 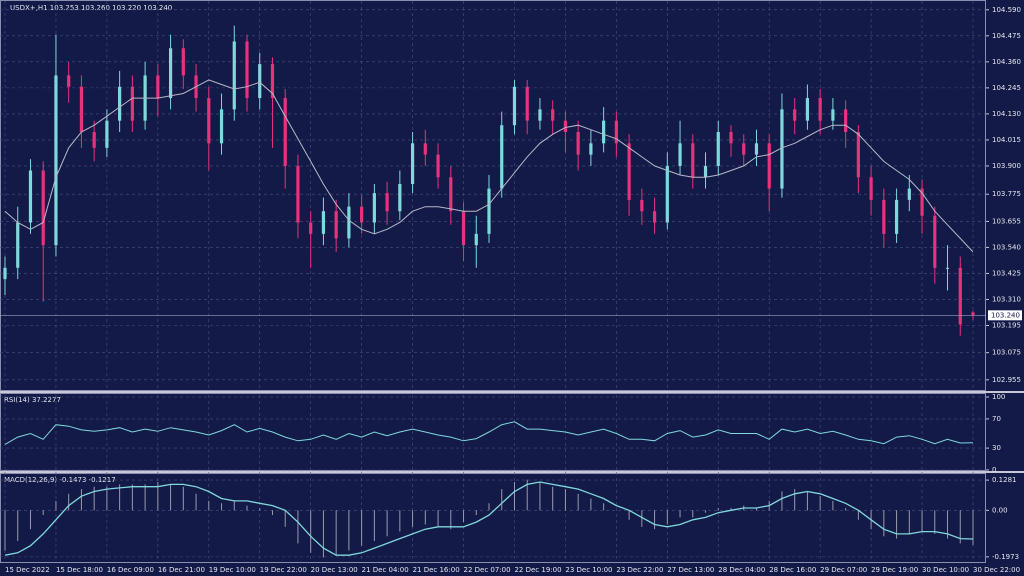 What do you see at coordinates (1006, 88) in the screenshot?
I see `y-tick-label: 104.245` at bounding box center [1006, 88].